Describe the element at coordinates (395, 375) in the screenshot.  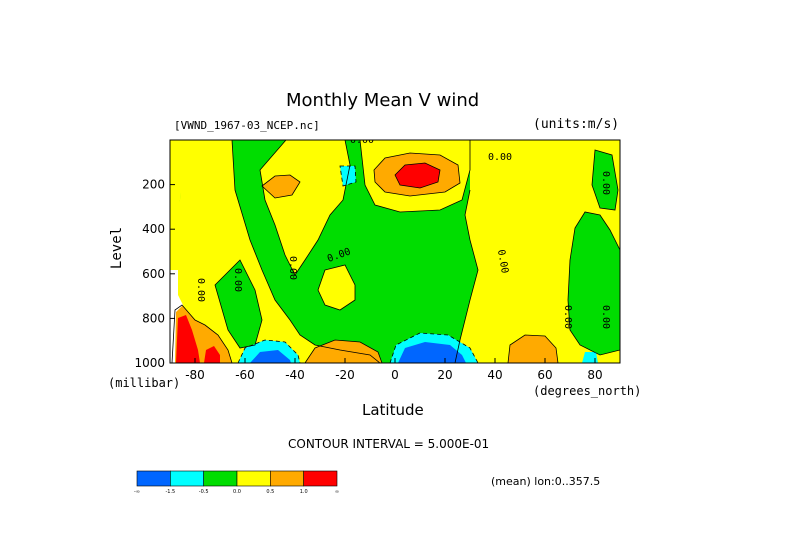
I see `x-tick-label: 0` at that location.